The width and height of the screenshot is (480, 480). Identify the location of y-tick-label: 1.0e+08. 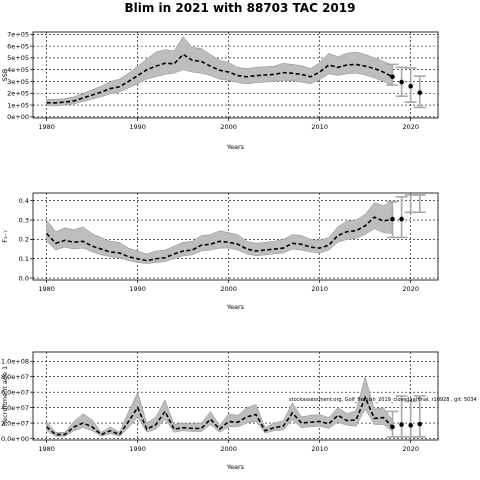
(15, 362).